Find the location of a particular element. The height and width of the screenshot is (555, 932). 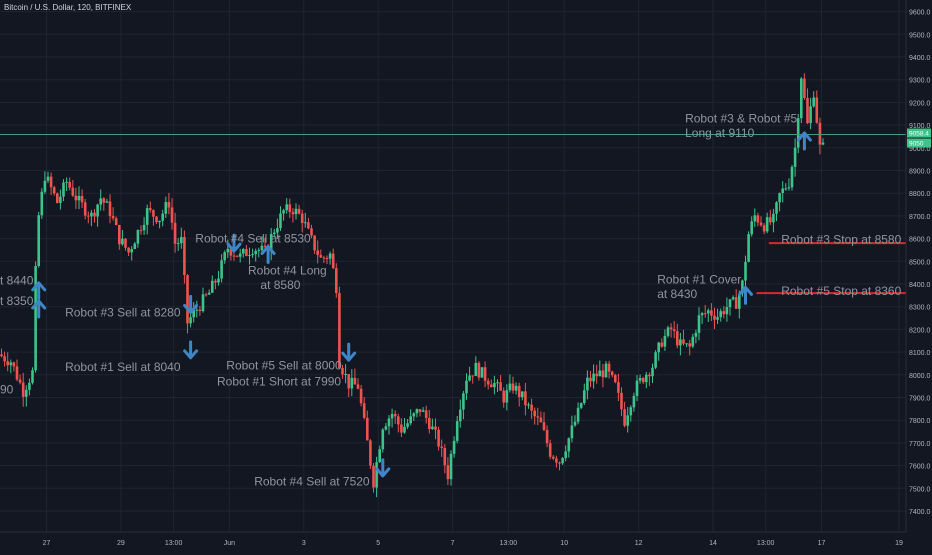

y-tick-label: 9200.0 is located at coordinates (920, 103).